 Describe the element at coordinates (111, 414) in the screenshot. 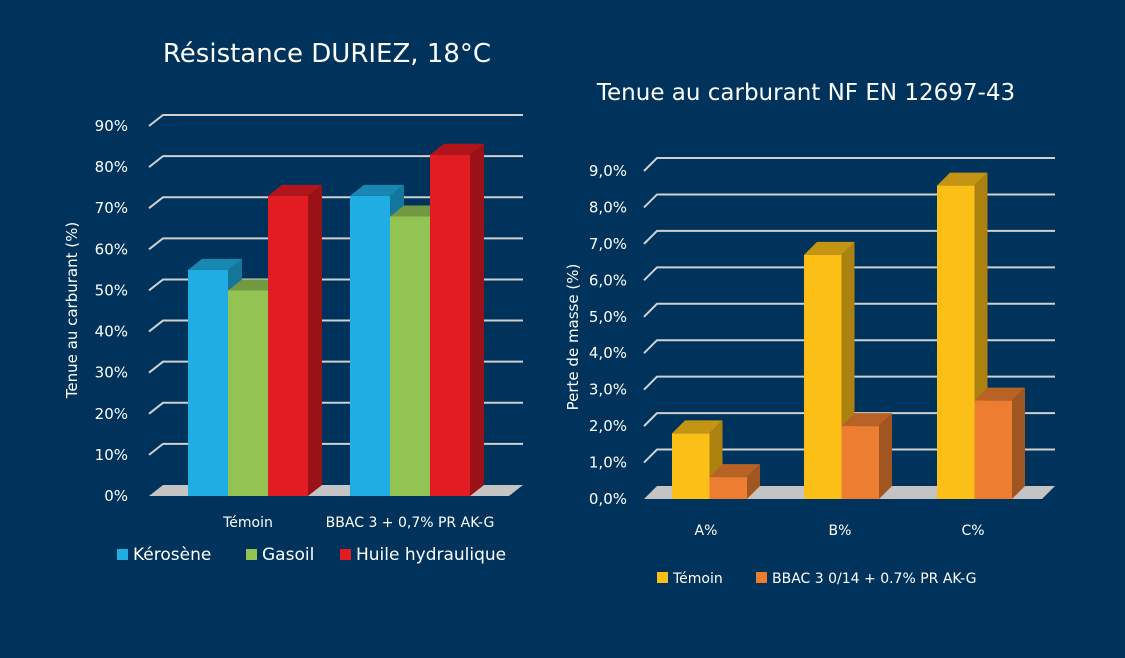

I see `y-tick-label: 20%` at that location.